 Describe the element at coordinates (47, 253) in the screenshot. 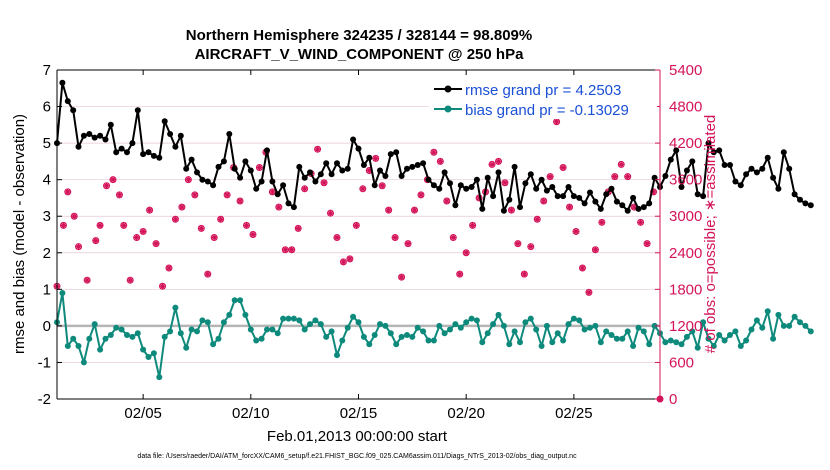

I see `y-left-tick-label: 2` at that location.